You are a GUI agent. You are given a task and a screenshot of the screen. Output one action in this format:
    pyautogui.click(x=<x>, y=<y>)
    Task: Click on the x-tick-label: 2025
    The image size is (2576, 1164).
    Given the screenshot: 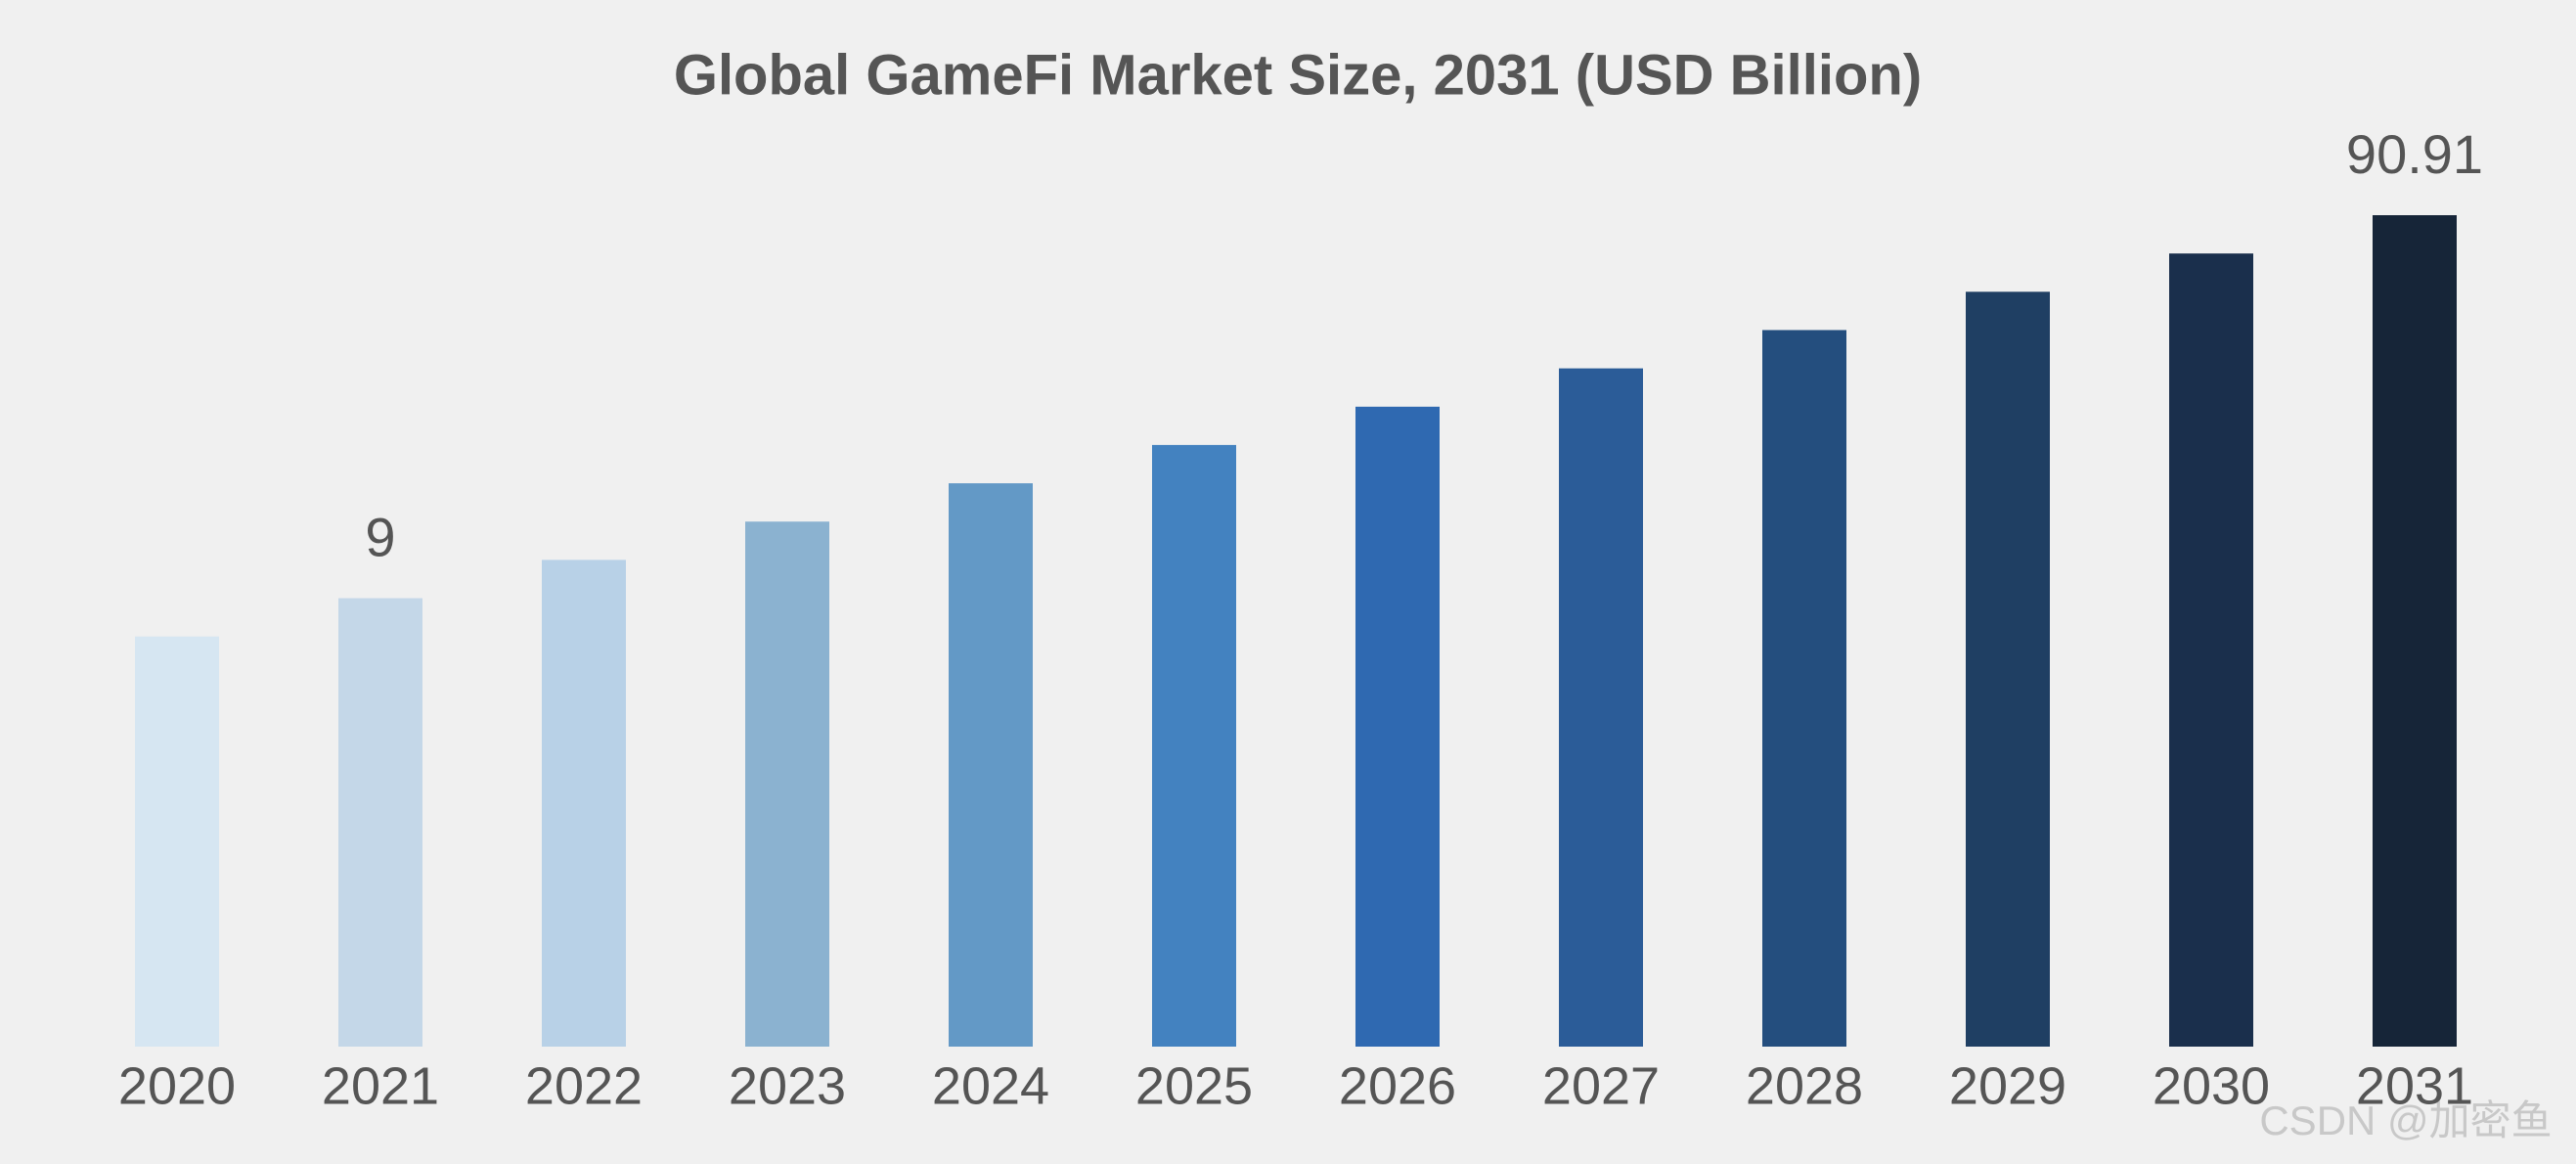 What is the action you would take?
    pyautogui.click(x=1194, y=1085)
    